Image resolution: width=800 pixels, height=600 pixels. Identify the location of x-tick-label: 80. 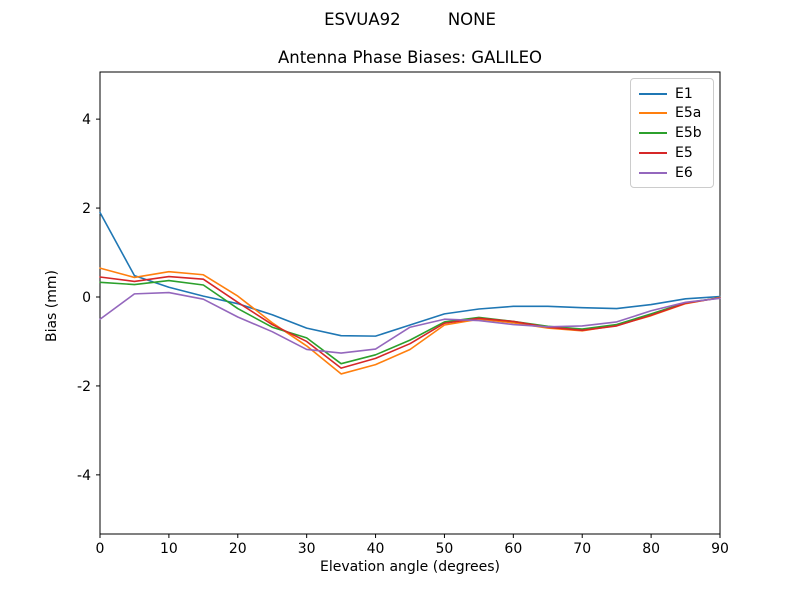
(651, 549).